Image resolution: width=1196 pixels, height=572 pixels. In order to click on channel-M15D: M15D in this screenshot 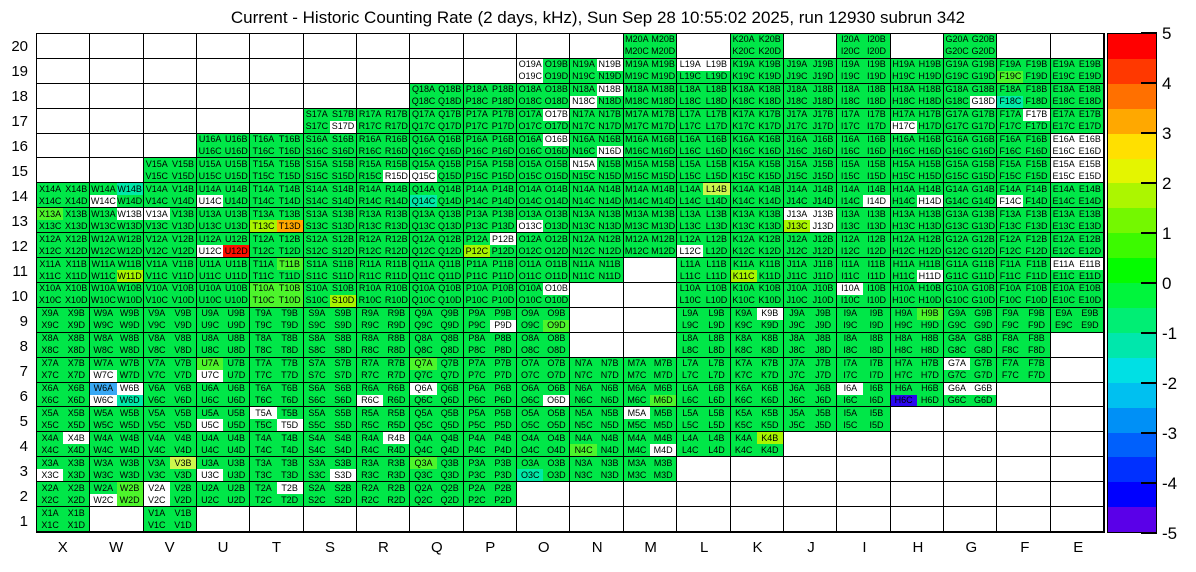, I will do `click(663, 176)`.